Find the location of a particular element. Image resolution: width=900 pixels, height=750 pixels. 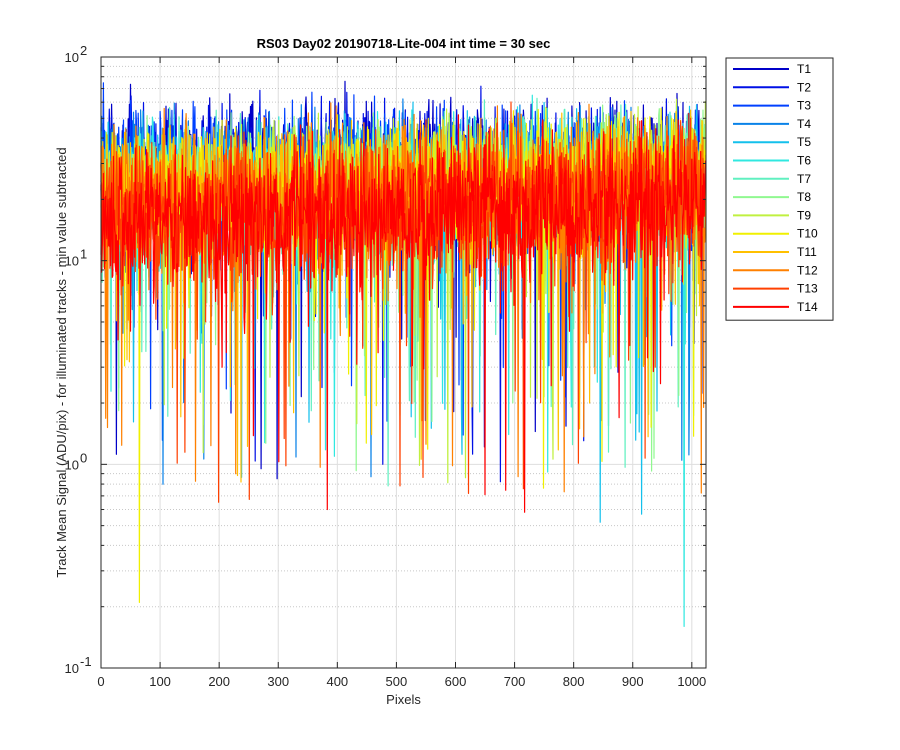

legend: T1 T2 T3 T4 T5 T6 T7 T8 T9 T10 T11 T12 T13 T14 is located at coordinates (779, 189).